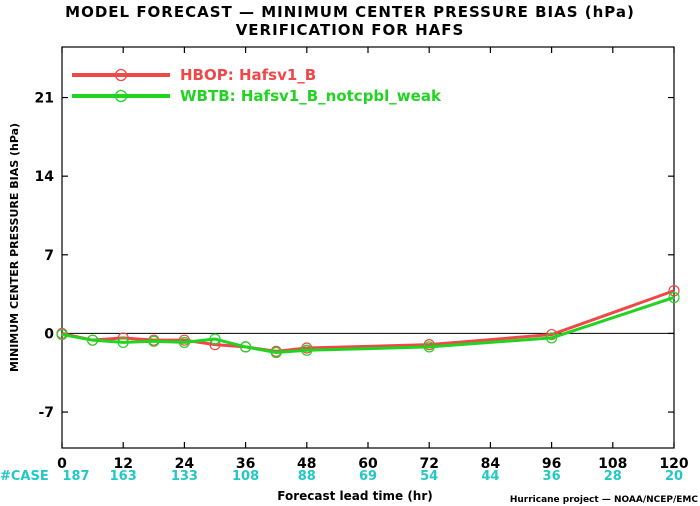  What do you see at coordinates (429, 476) in the screenshot?
I see `case-count: 54` at bounding box center [429, 476].